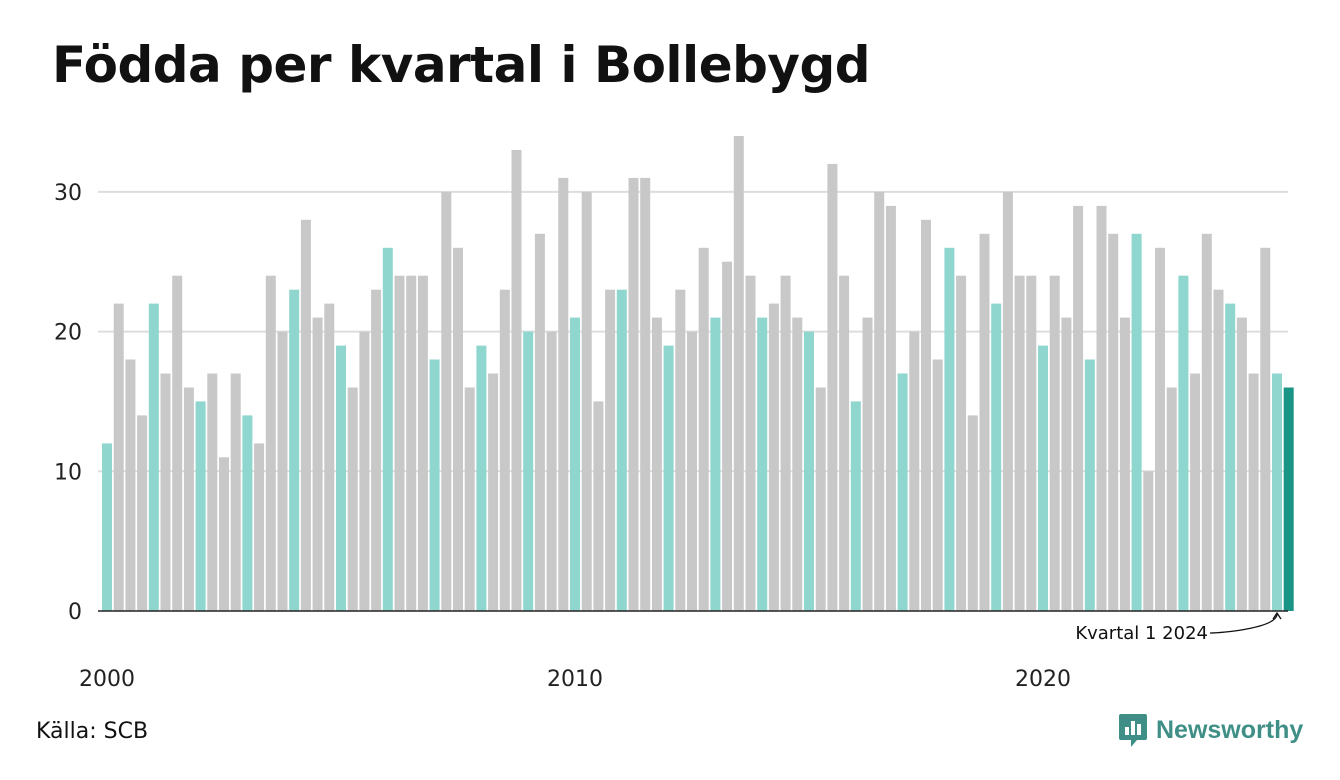  Describe the element at coordinates (1133, 730) in the screenshot. I see `newsworthy-logo-icon` at that location.